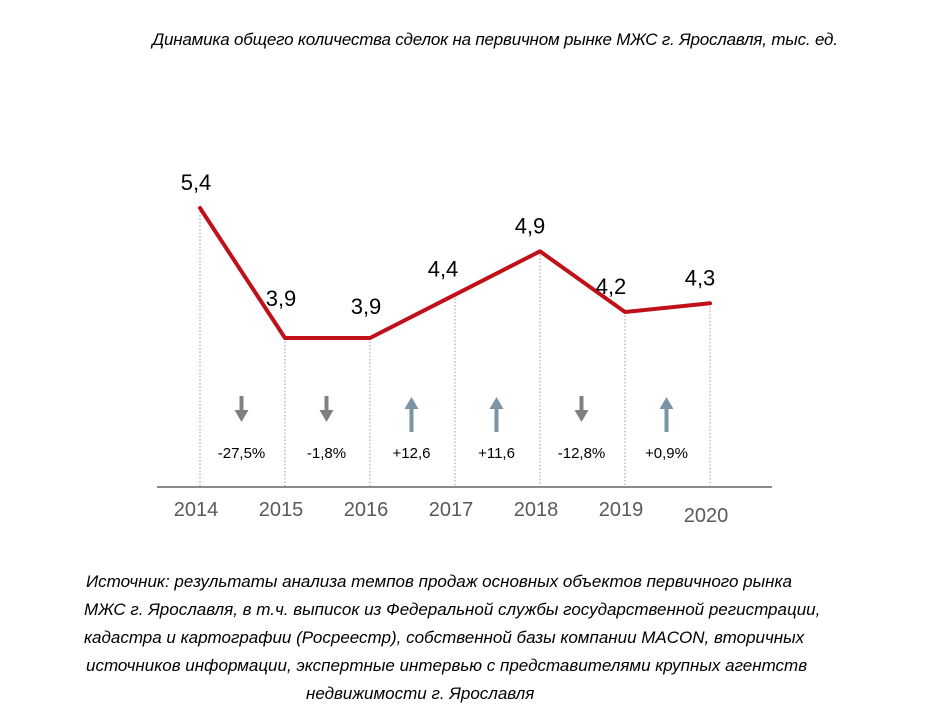  What do you see at coordinates (536, 510) in the screenshot?
I see `x-tick-label: 2018` at bounding box center [536, 510].